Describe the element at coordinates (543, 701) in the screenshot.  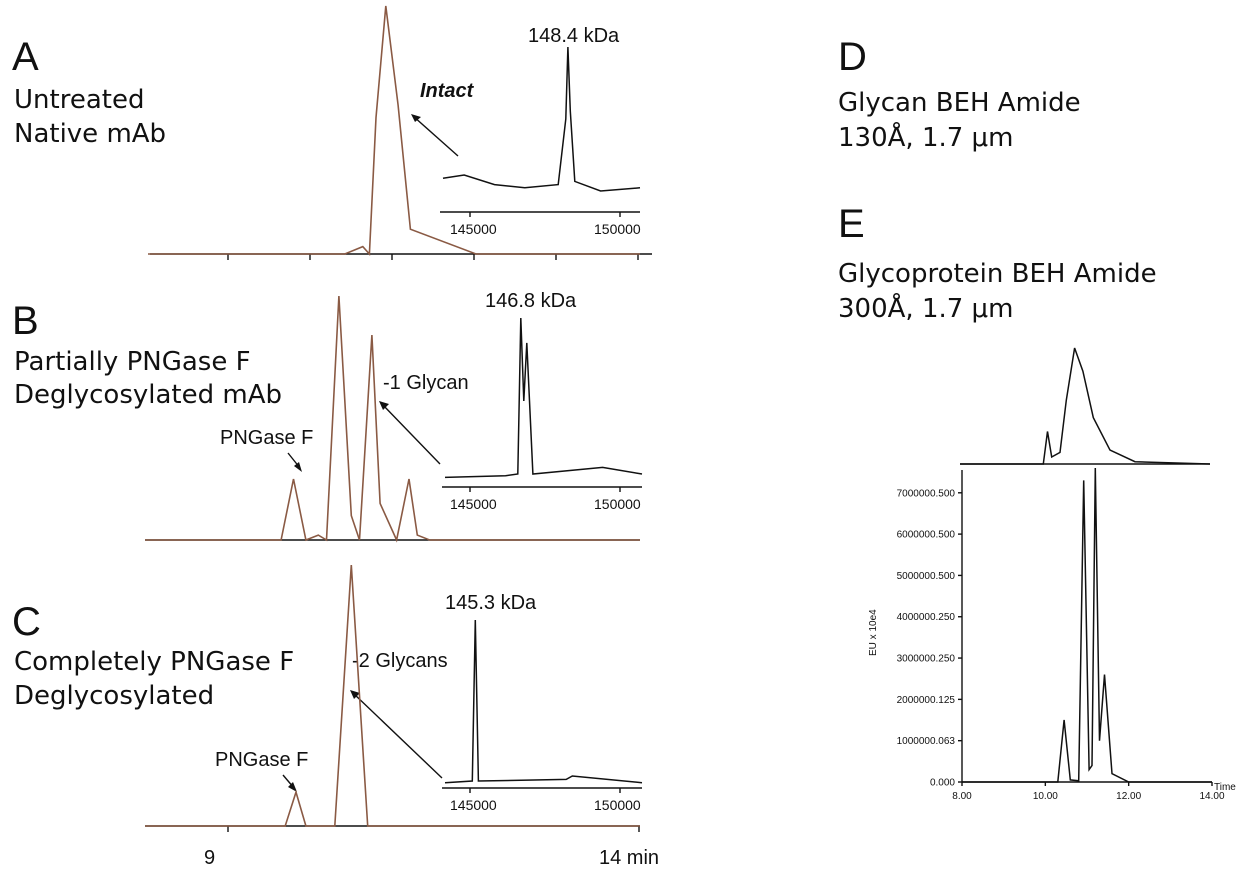
I see `panel-c-spectrum-line` at that location.